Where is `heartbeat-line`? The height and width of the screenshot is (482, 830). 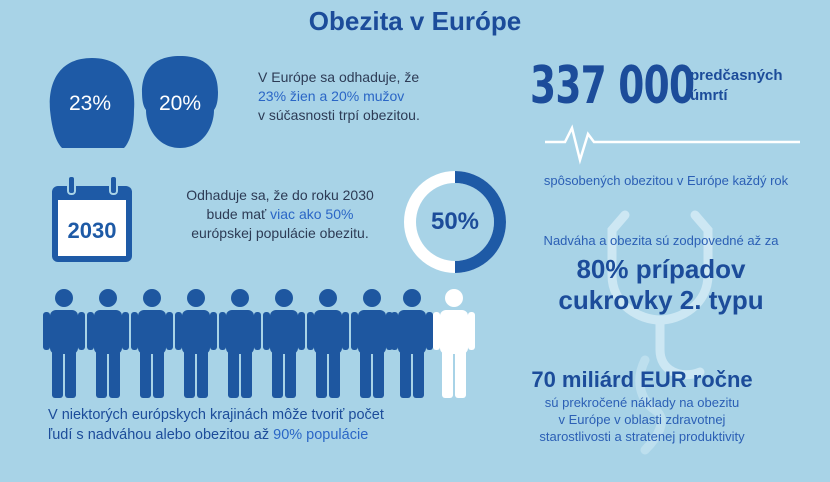
heartbeat-line is located at coordinates (672, 144).